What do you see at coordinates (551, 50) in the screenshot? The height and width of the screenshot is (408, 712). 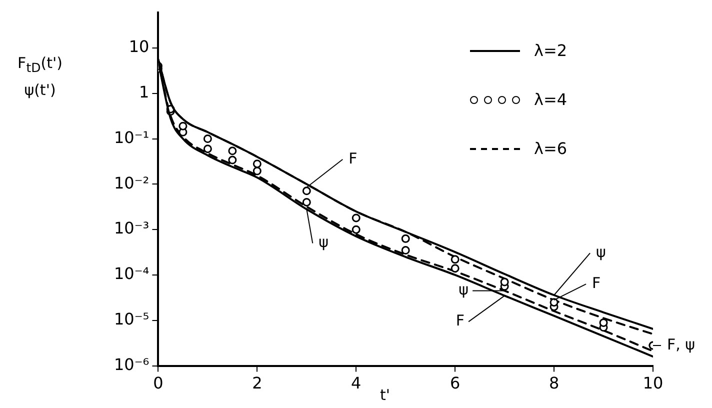 I see `legend-label: λ=2` at bounding box center [551, 50].